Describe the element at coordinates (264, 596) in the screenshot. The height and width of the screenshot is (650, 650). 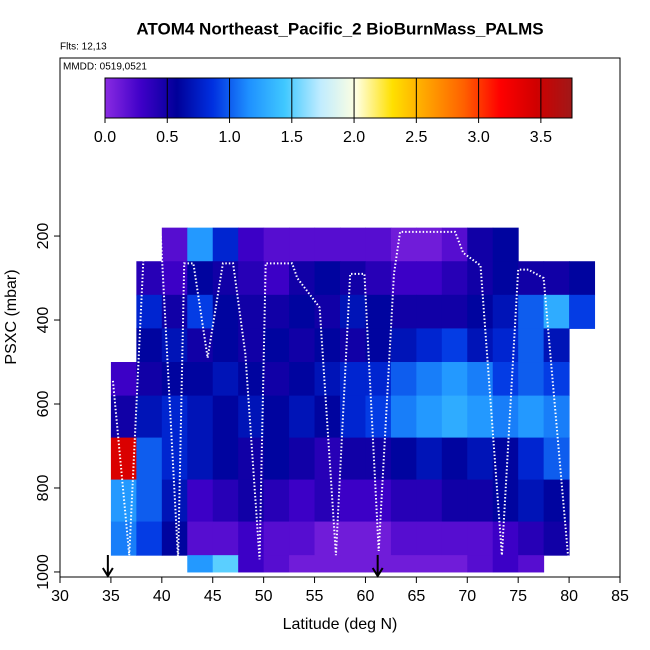
I see `x-tick-label: 50` at that location.